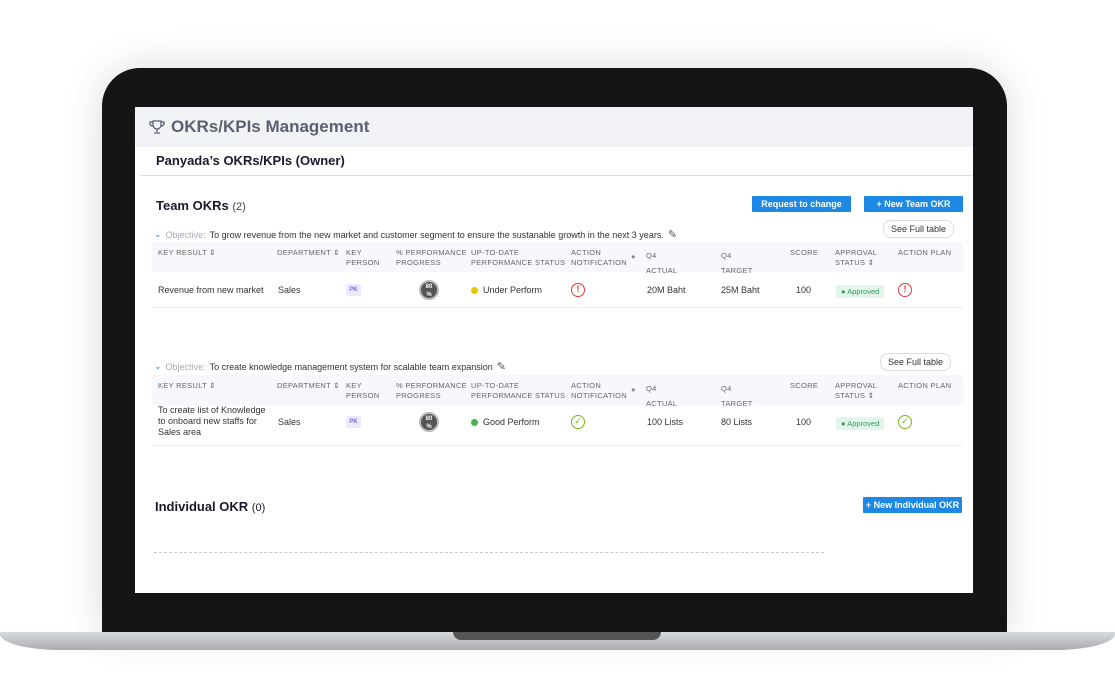  I want to click on individual-okr-heading: Individual OKR (0), so click(210, 506).